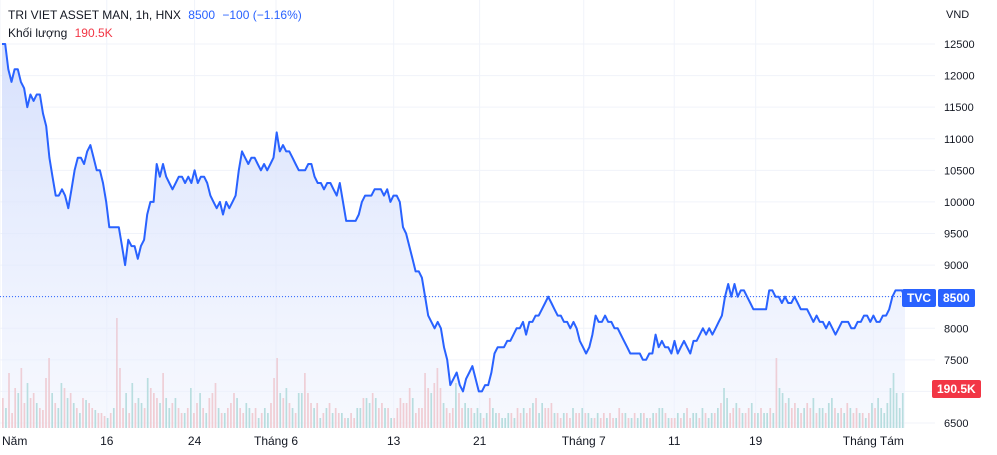  What do you see at coordinates (276, 441) in the screenshot?
I see `x-tick-label: Tháng 6` at bounding box center [276, 441].